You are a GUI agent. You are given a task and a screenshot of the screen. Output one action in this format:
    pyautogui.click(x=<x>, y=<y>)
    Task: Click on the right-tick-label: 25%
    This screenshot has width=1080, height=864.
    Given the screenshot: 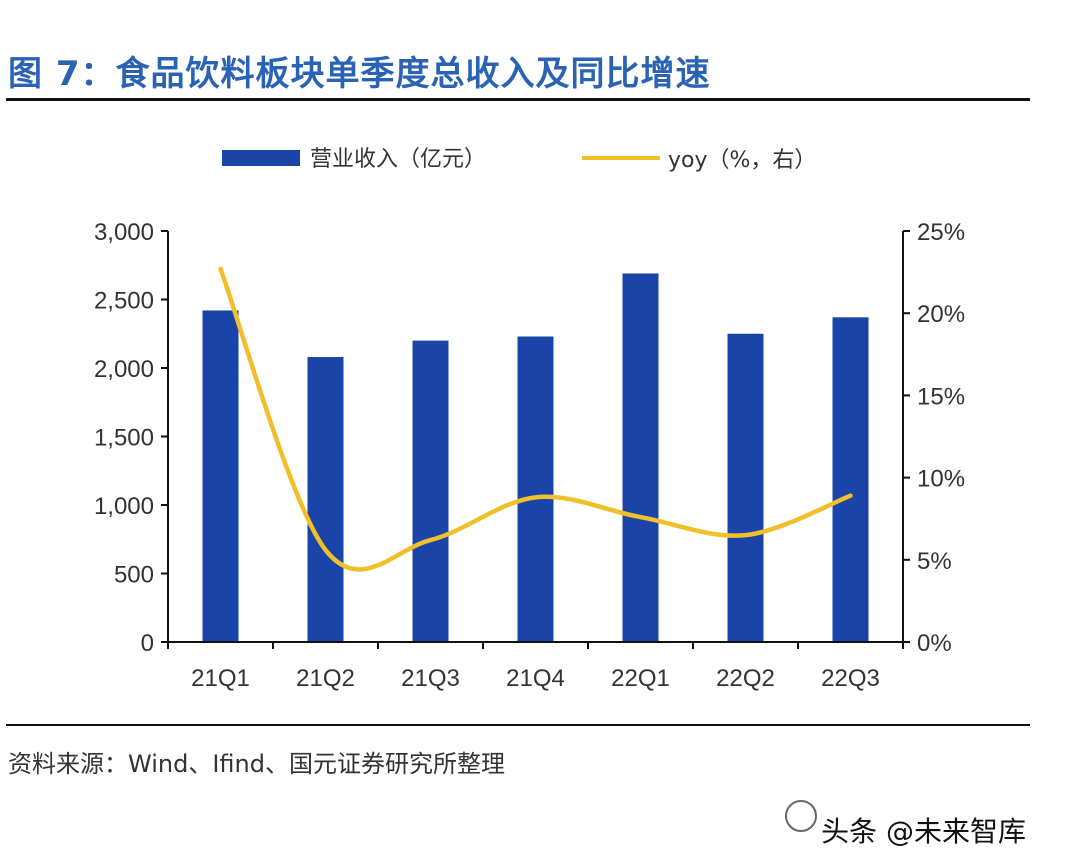 What is the action you would take?
    pyautogui.click(x=941, y=232)
    